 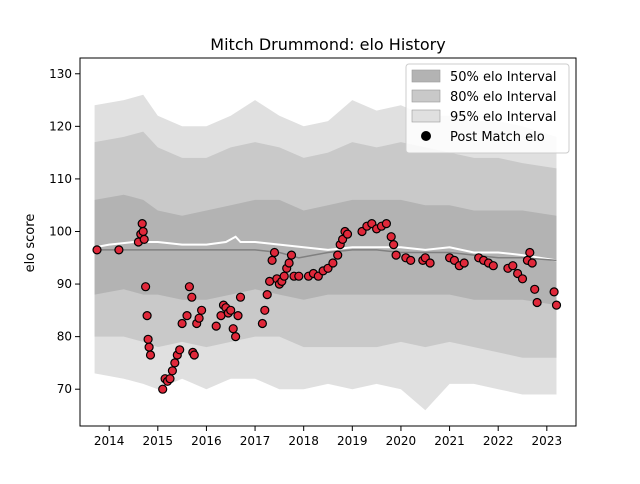 What do you see at coordinates (64, 337) in the screenshot?
I see `y-tick-label: 80` at bounding box center [64, 337].